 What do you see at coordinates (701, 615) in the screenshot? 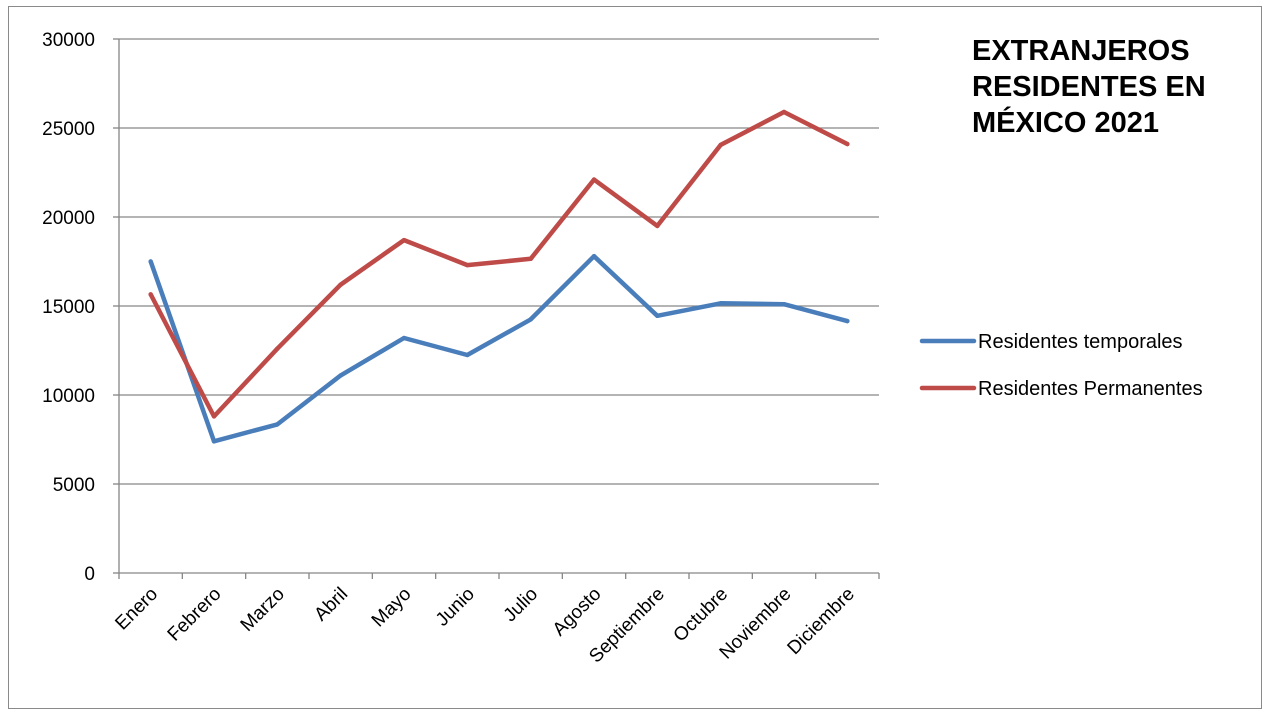
I see `x-tick-label: Octubre` at bounding box center [701, 615].